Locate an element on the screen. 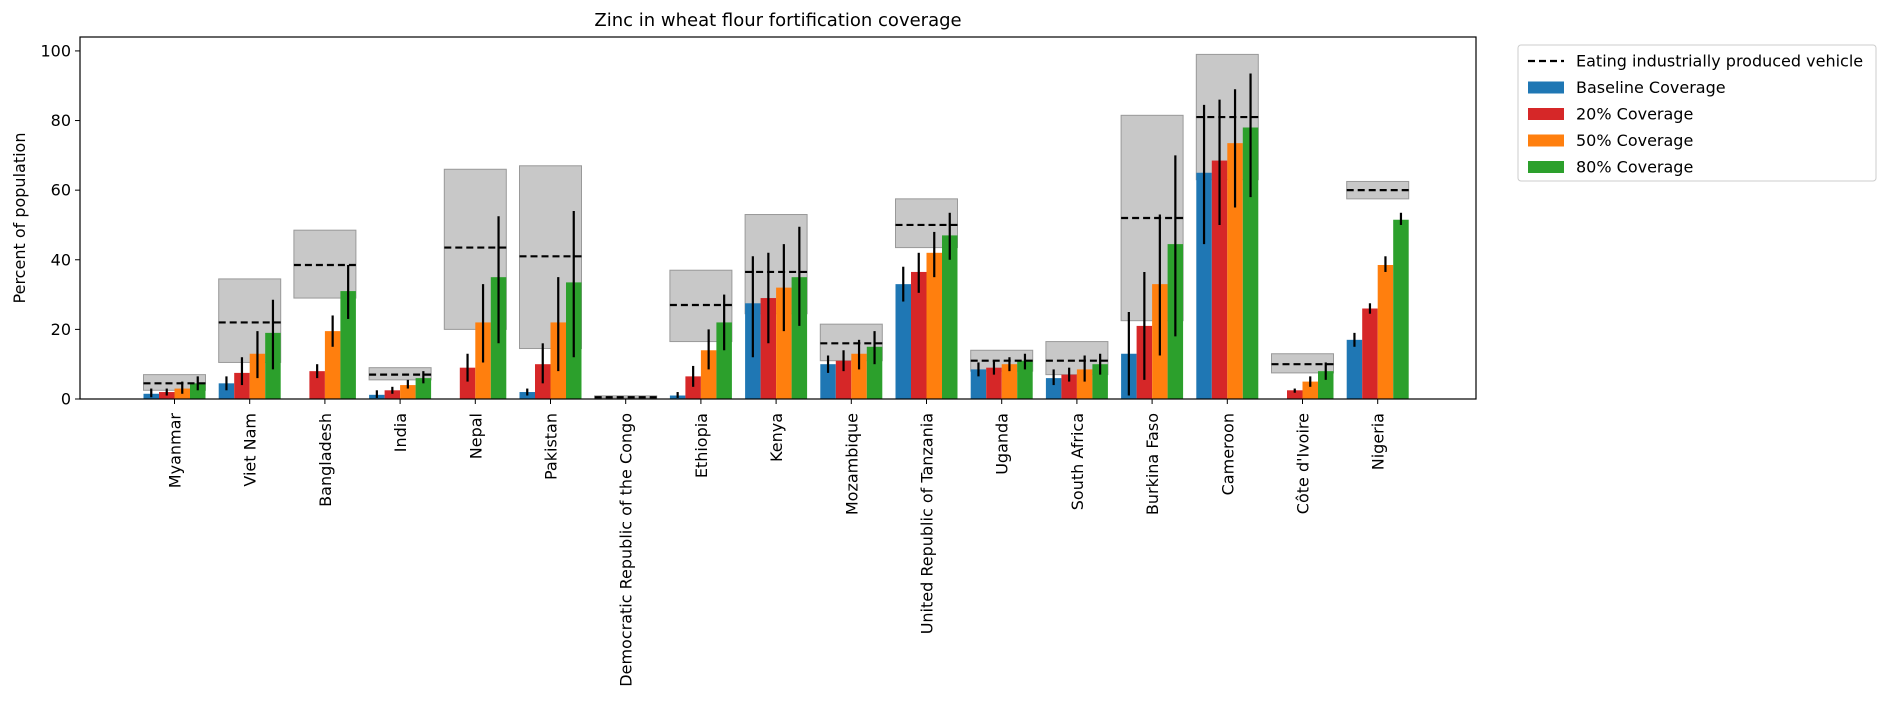 The width and height of the screenshot is (1887, 706). legend-frame is located at coordinates (1697, 113).